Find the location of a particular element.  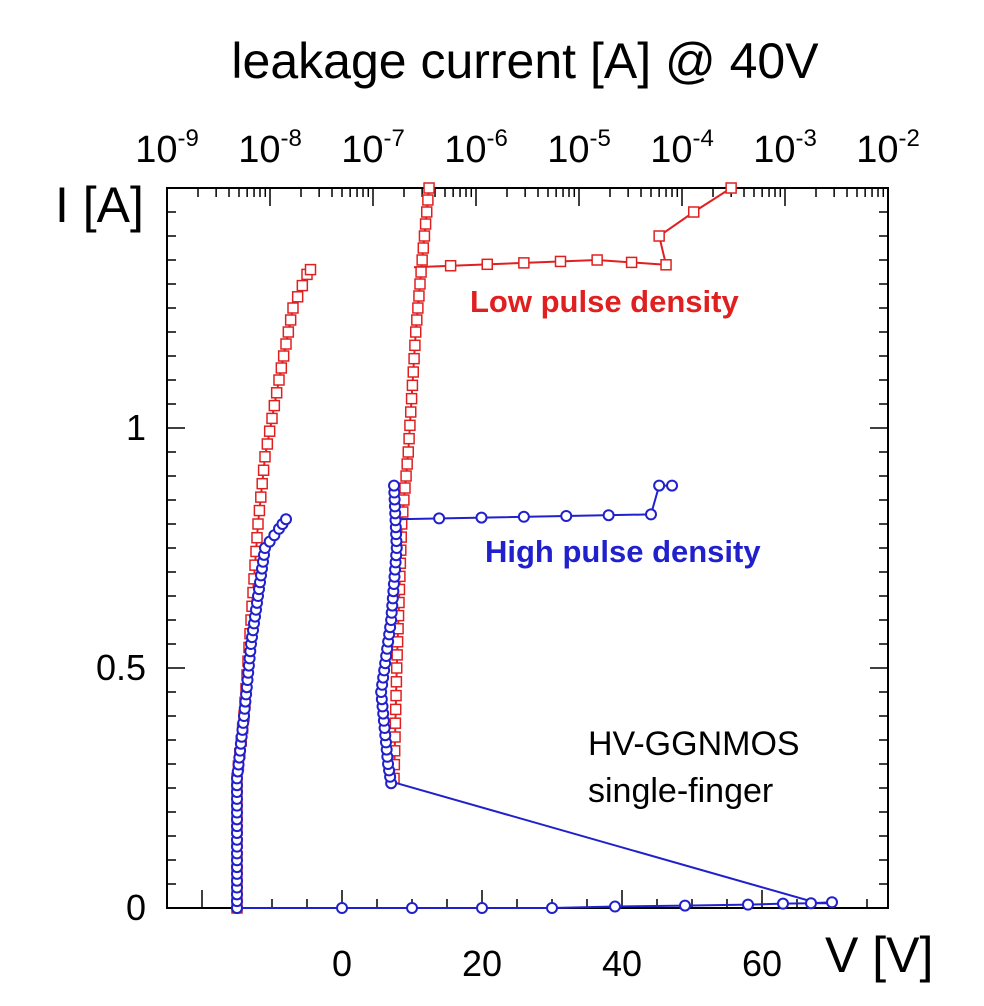

series-label-low: Low pulse density is located at coordinates (604, 301).